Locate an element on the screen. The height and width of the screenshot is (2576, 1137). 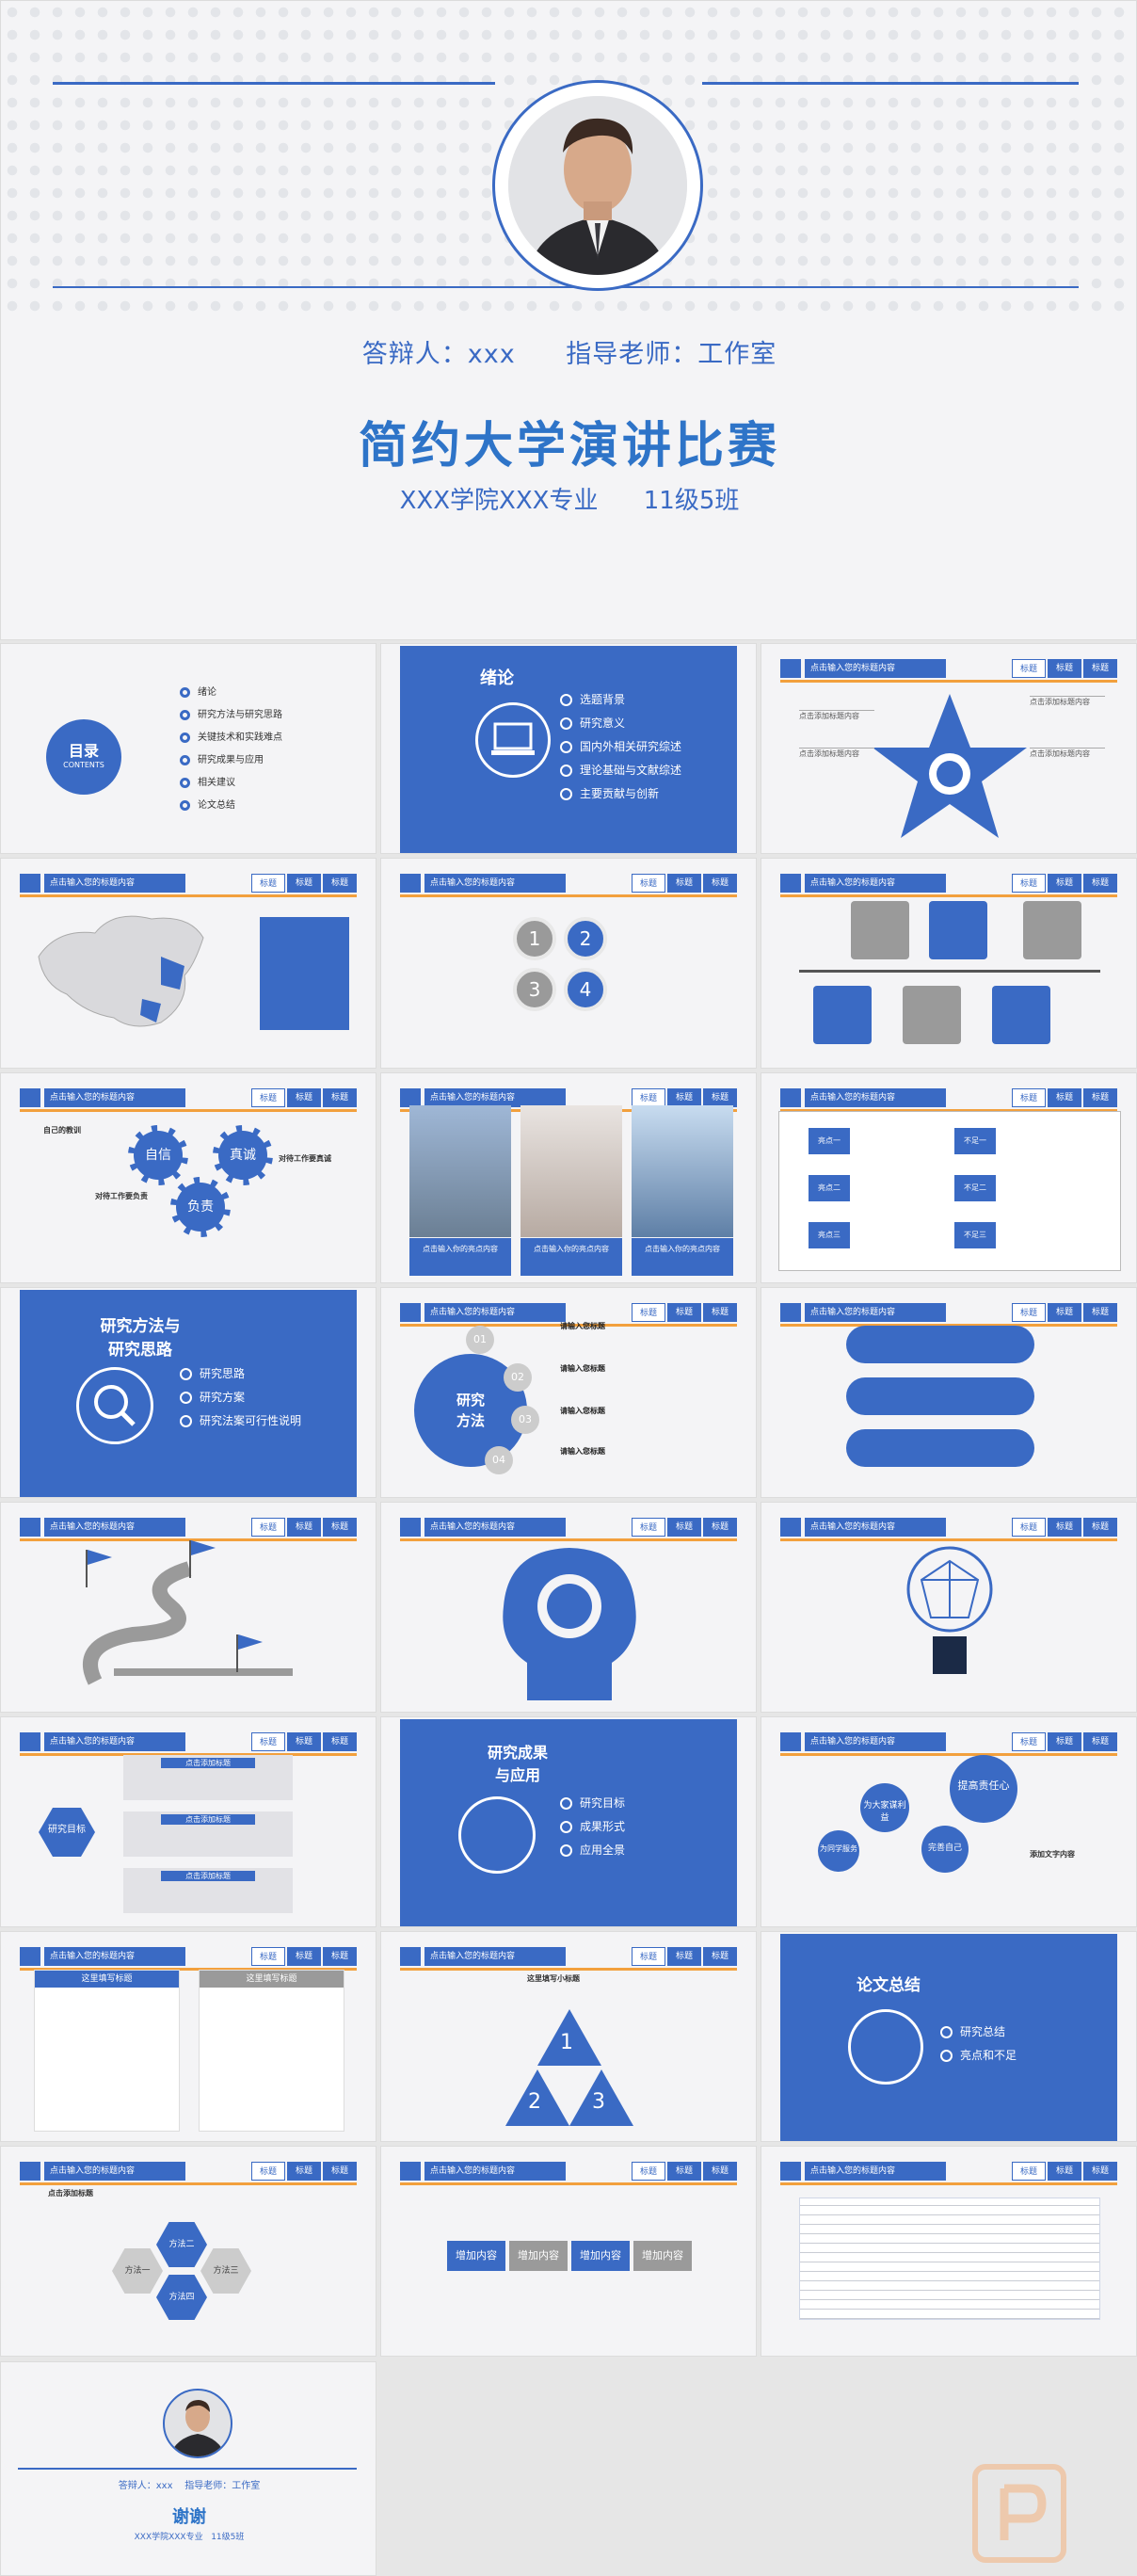
intro-item: 研究意义 is located at coordinates (592, 723).